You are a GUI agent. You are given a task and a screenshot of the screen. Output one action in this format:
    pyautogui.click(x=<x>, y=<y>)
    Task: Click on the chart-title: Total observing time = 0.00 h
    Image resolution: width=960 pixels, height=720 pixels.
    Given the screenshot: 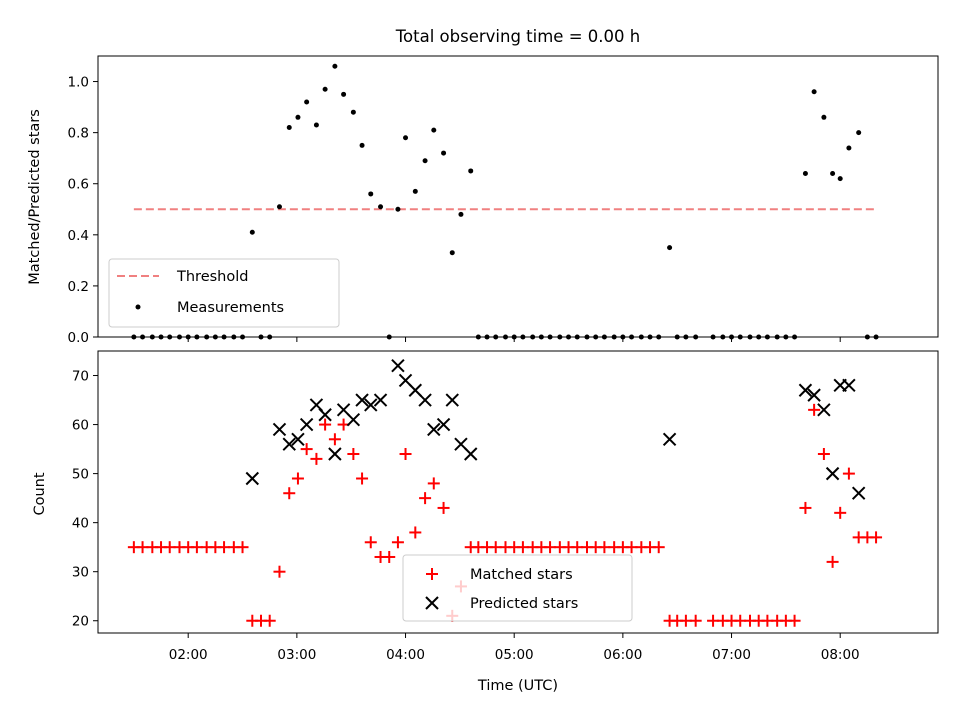 What is the action you would take?
    pyautogui.click(x=517, y=36)
    